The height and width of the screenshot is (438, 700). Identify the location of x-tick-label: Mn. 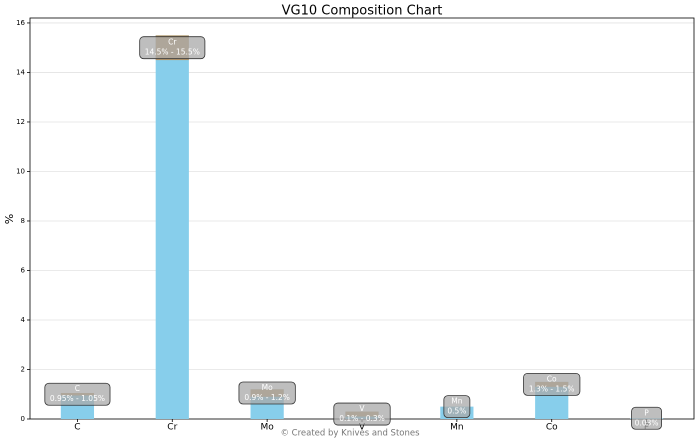
(456, 428).